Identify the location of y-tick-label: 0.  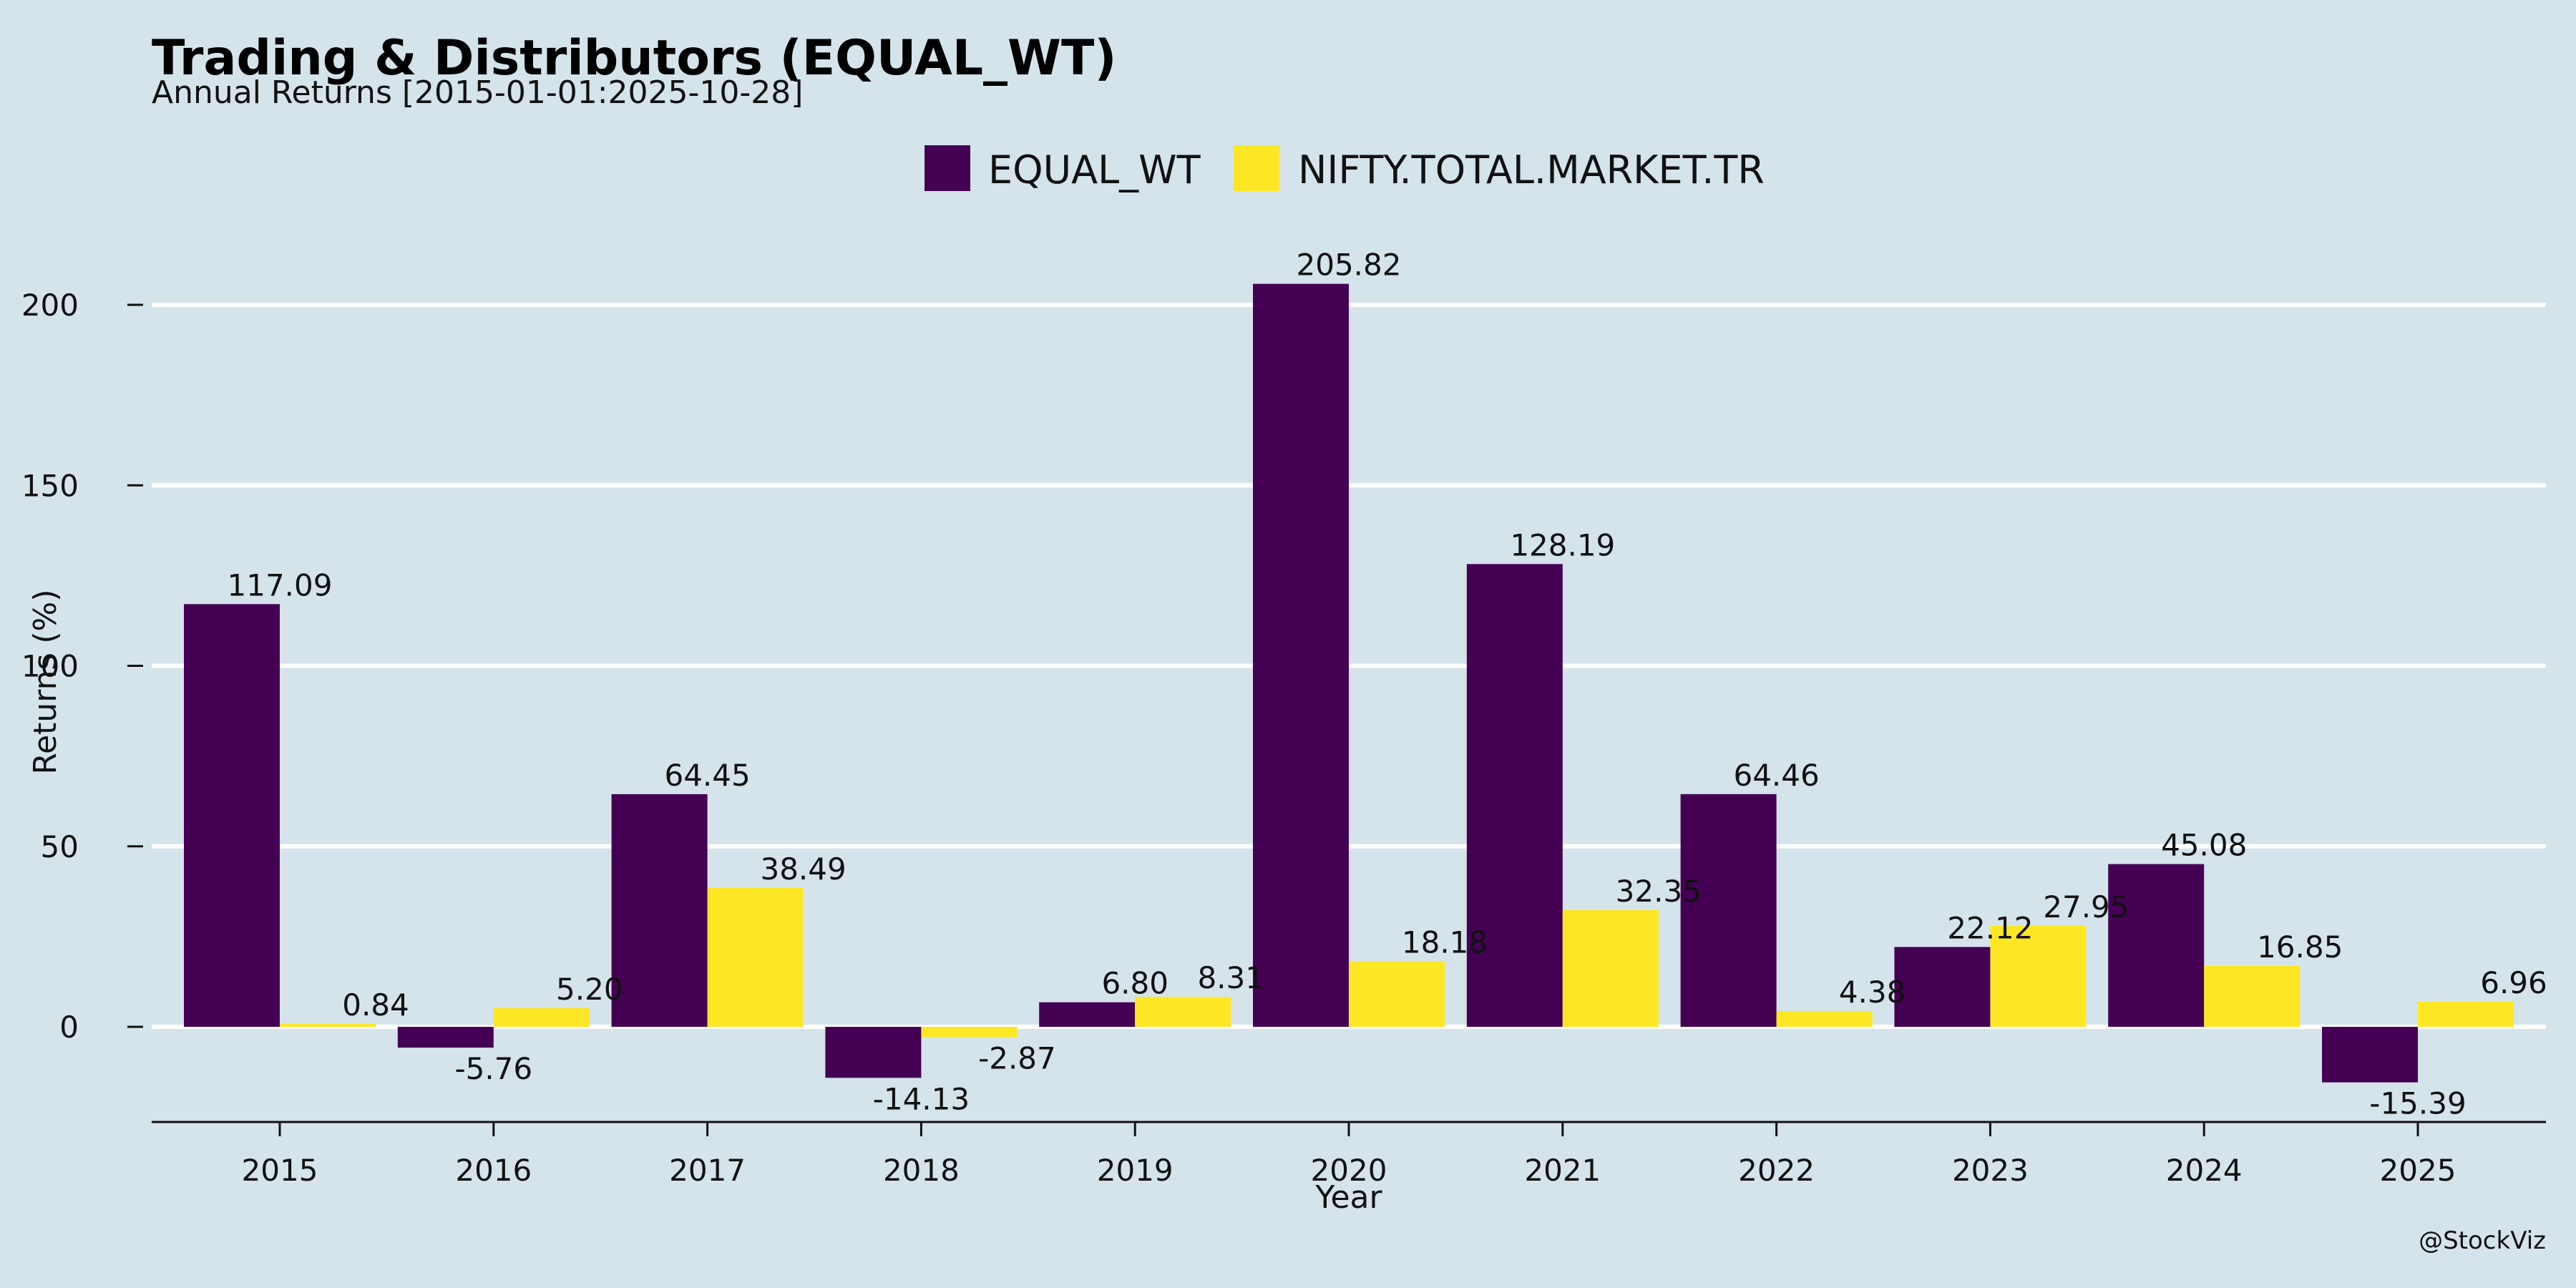
(69, 1027).